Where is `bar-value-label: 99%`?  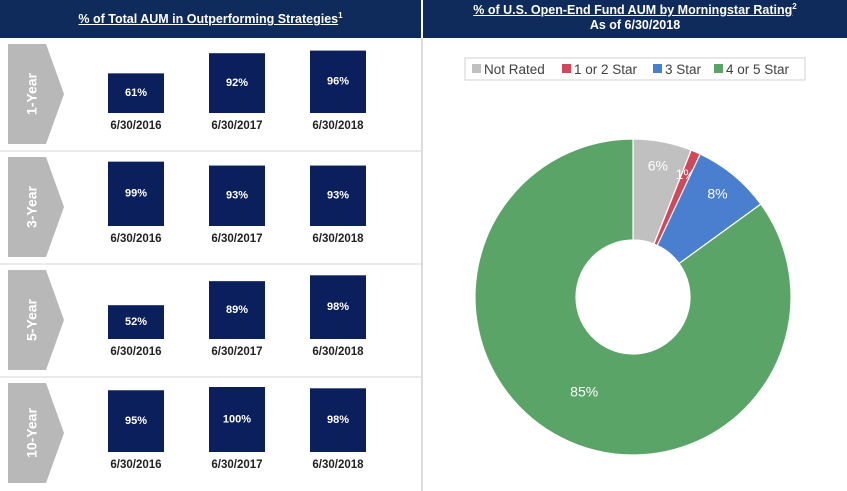 bar-value-label: 99% is located at coordinates (136, 194).